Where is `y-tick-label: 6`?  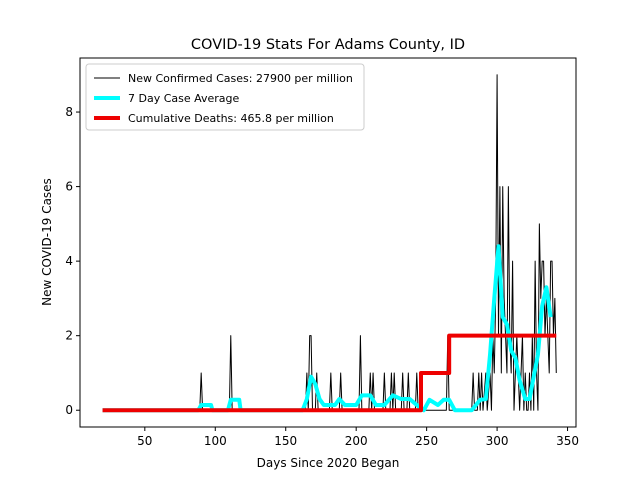
y-tick-label: 6 is located at coordinates (69, 187).